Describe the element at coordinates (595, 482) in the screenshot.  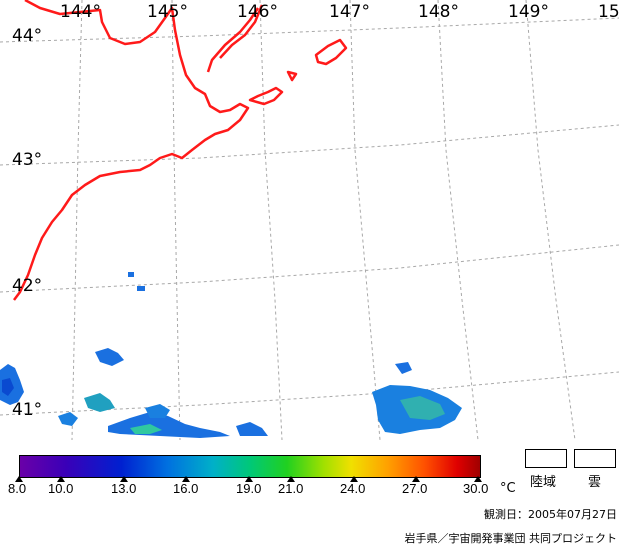
I see `cloud-legend-label: 雲` at that location.